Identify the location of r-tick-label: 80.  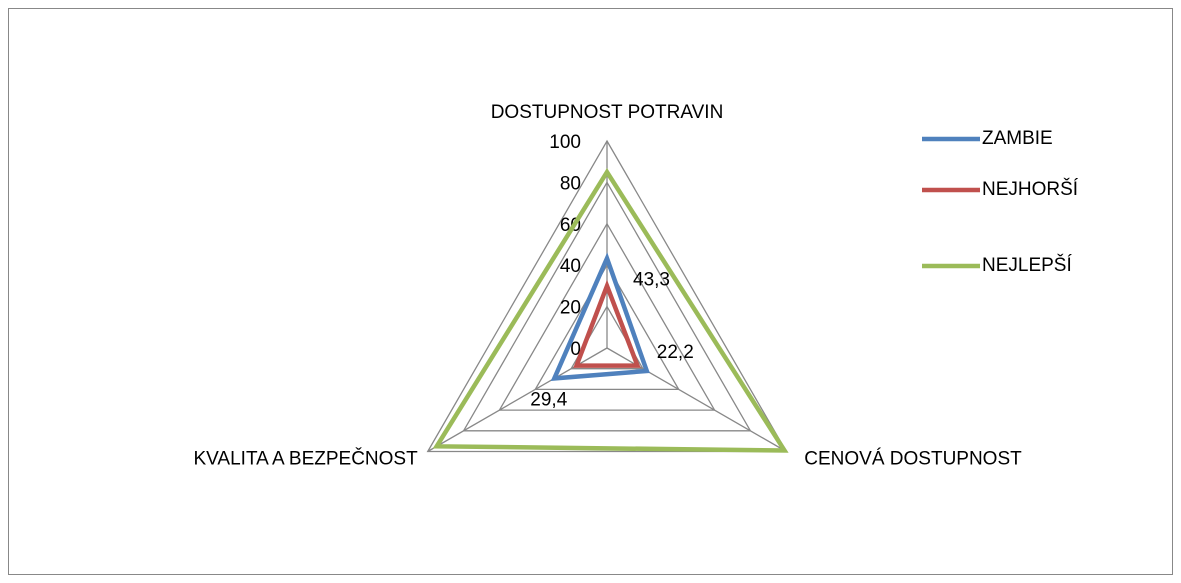
(570, 183).